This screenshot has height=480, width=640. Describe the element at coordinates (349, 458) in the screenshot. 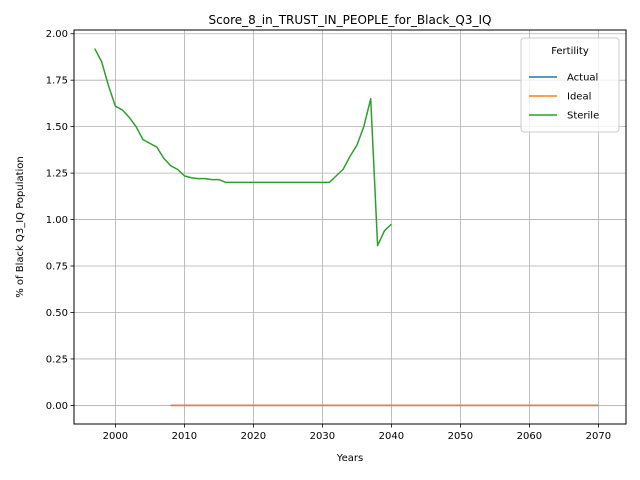

I see `x-axis-title: Years` at that location.